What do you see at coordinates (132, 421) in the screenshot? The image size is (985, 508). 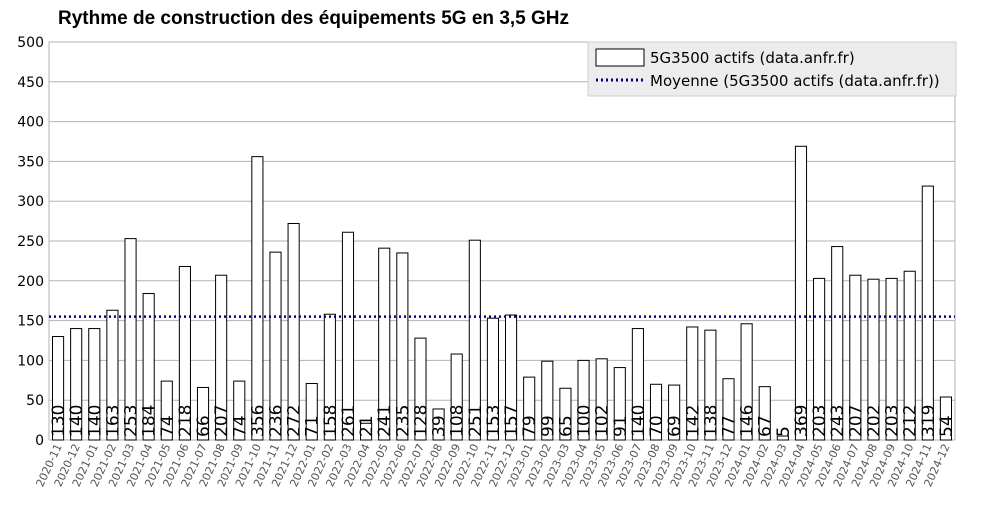 I see `data-label: 253` at bounding box center [132, 421].